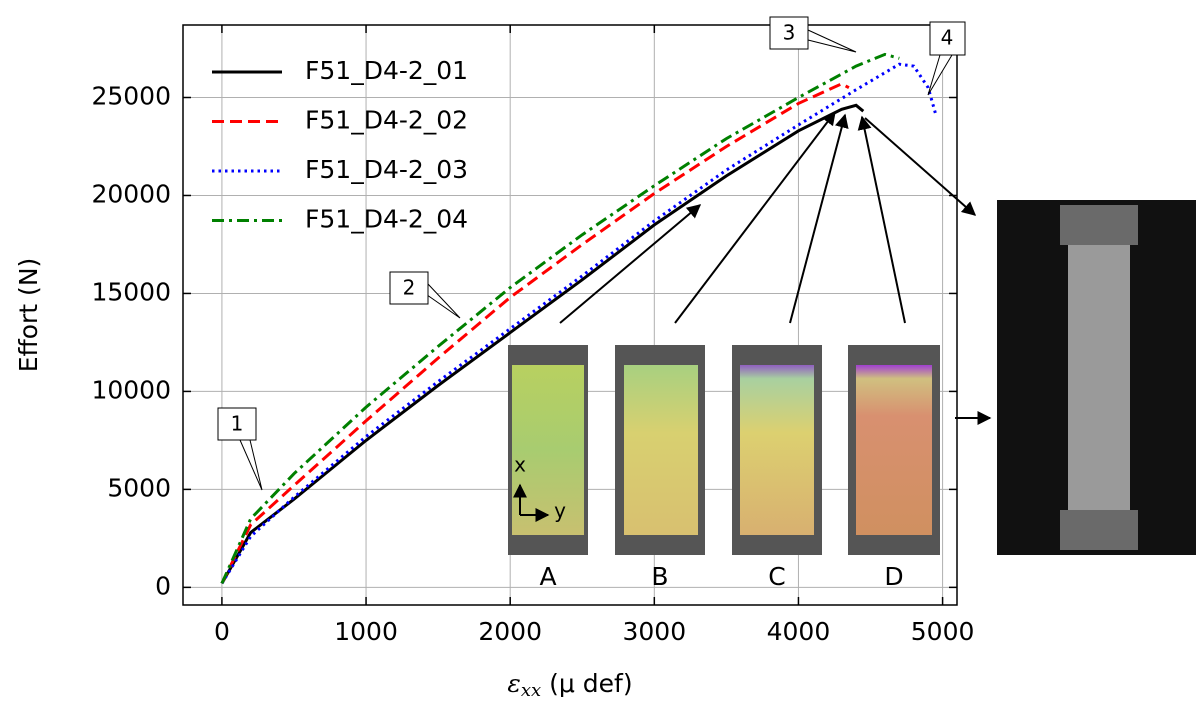 The image size is (1196, 707). What do you see at coordinates (386, 120) in the screenshot?
I see `legend-label: F51_D4-2_02` at bounding box center [386, 120].